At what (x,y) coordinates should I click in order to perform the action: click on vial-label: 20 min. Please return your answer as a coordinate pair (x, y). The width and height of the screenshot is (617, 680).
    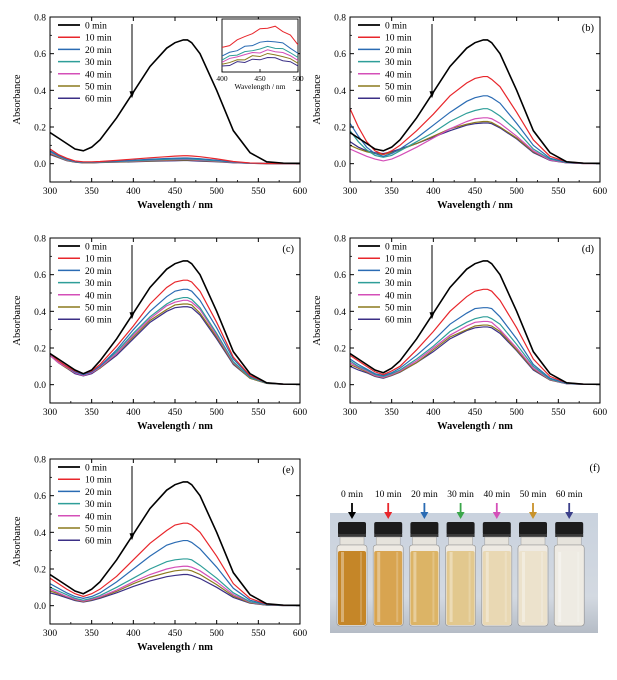
    Looking at the image, I should click on (424, 495).